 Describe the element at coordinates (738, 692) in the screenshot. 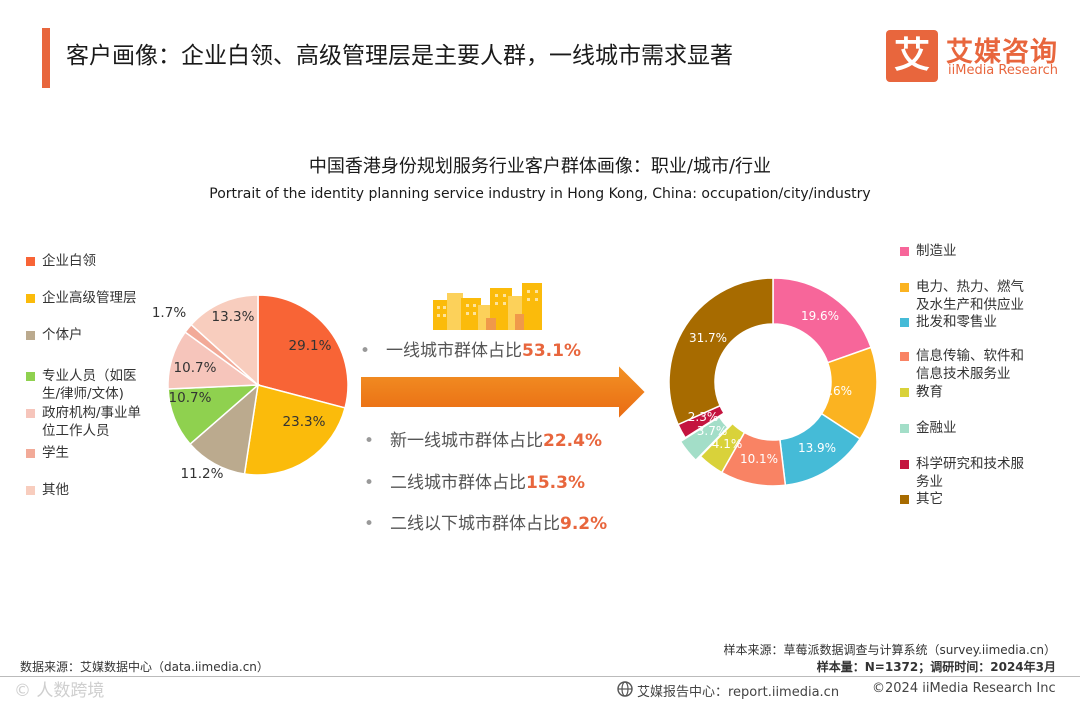

I see `report-center-link: 艾媒报告中心：report.iimedia.cn` at that location.